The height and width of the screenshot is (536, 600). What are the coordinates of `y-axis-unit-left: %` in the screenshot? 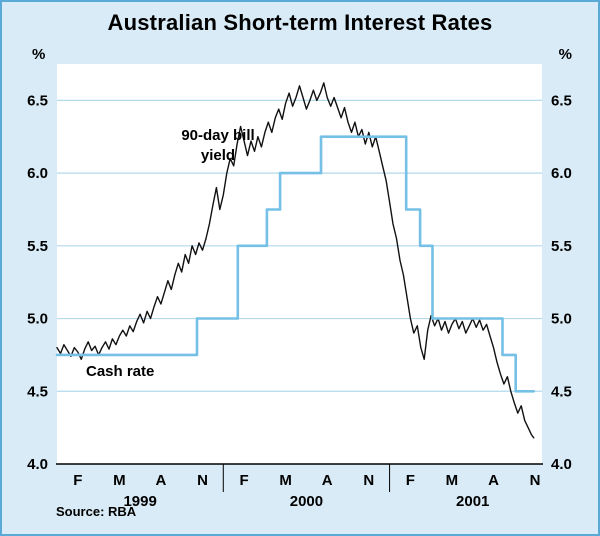 It's located at (39, 54).